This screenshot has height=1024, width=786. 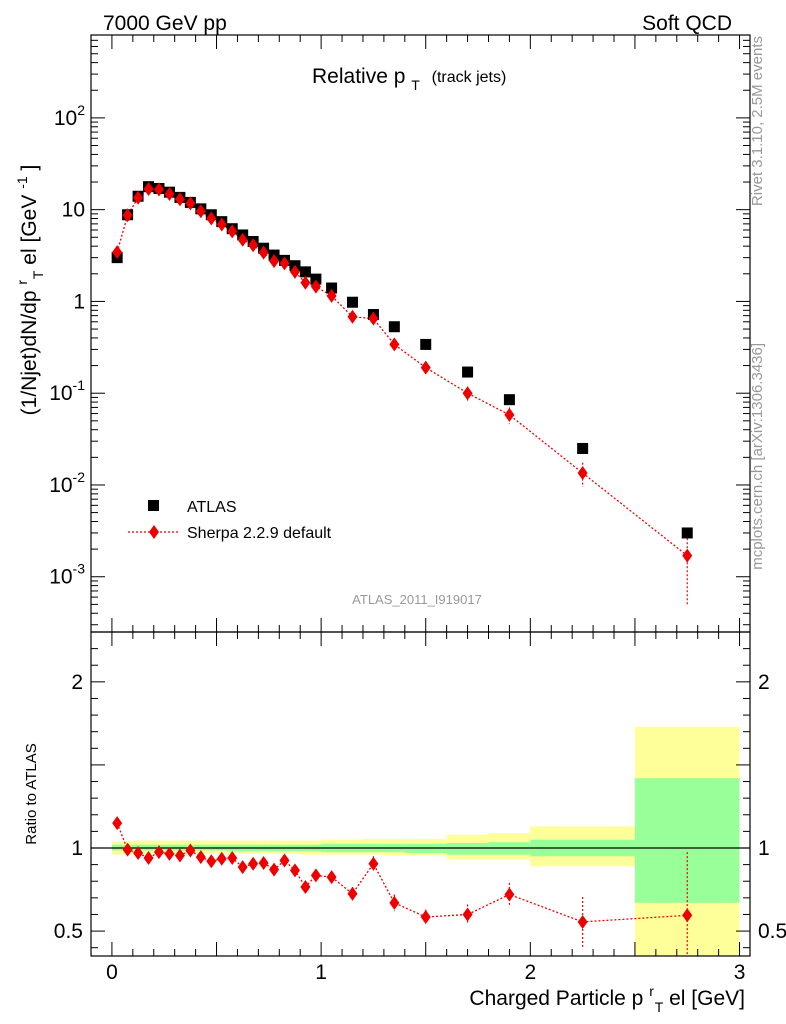 I want to click on rivet-label: Rivet 3.1.10, 2.5M events, so click(x=757, y=121).